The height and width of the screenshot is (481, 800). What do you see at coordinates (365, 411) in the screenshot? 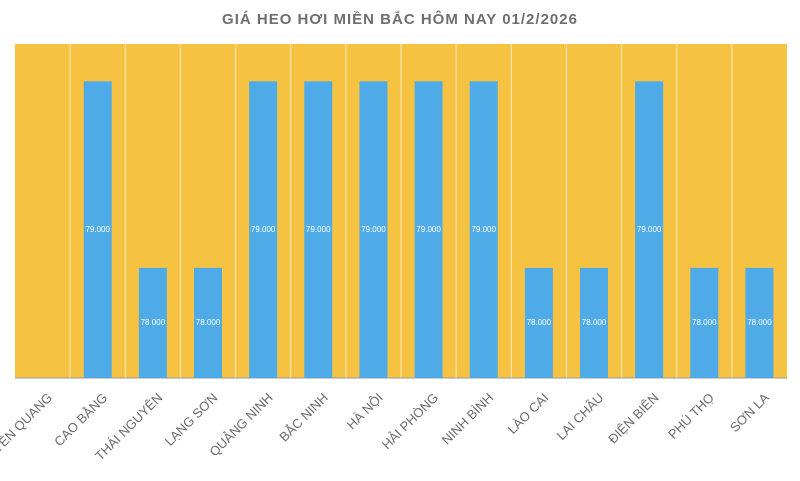
I see `x-tick-label: HÀ NỘI` at bounding box center [365, 411].